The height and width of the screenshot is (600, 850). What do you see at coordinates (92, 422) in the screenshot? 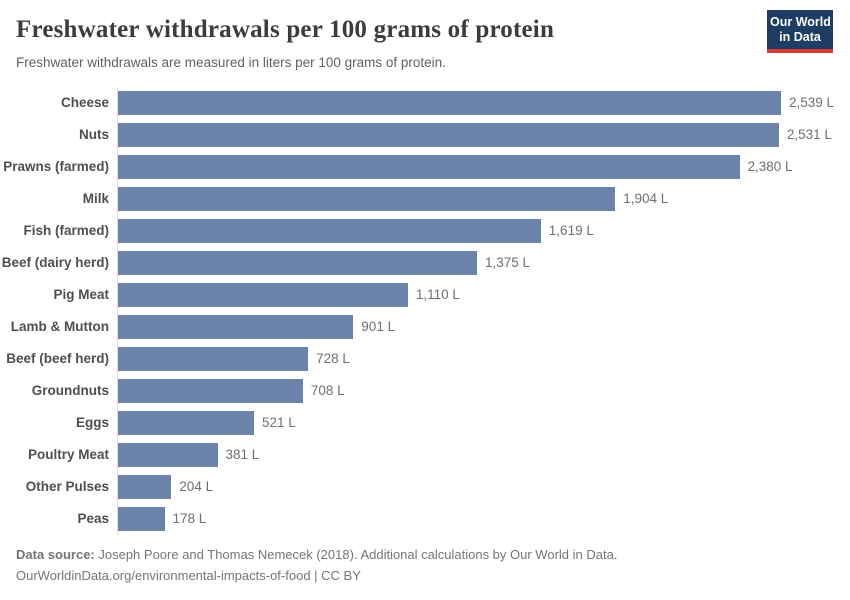
I see `bar-category-label: Eggs` at bounding box center [92, 422].